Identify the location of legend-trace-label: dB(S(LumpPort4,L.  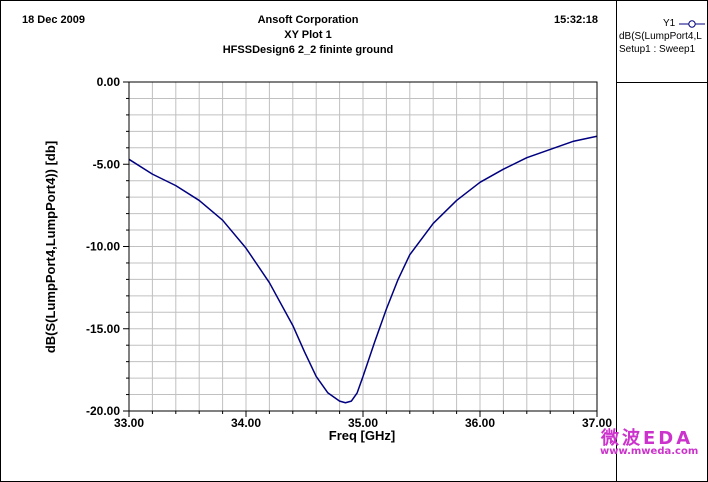
(660, 36).